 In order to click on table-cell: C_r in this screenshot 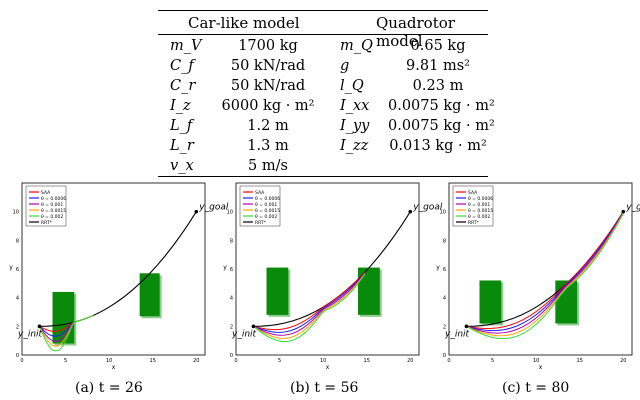, I will do `click(183, 86)`.